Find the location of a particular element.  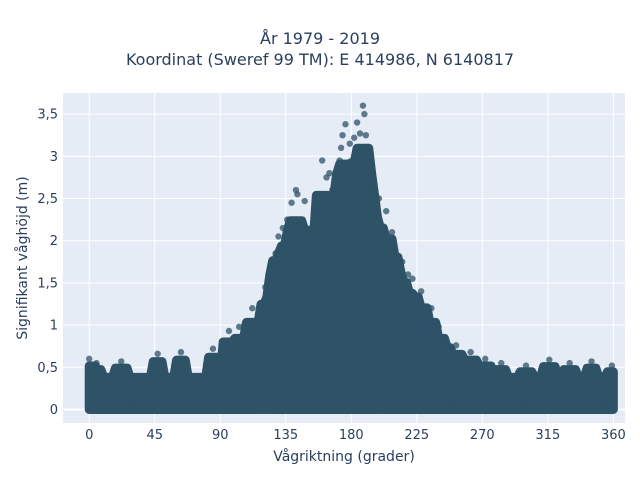

x-tick-label: 180 is located at coordinates (351, 435).